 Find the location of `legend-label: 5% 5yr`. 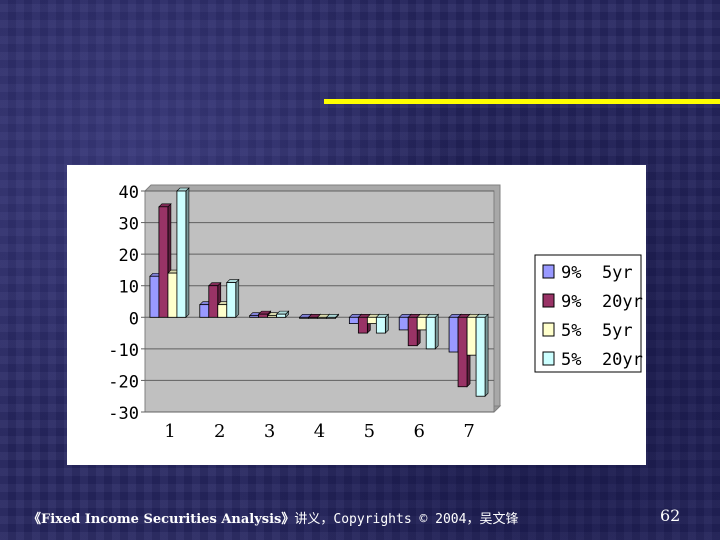

legend-label: 5% 5yr is located at coordinates (597, 331).